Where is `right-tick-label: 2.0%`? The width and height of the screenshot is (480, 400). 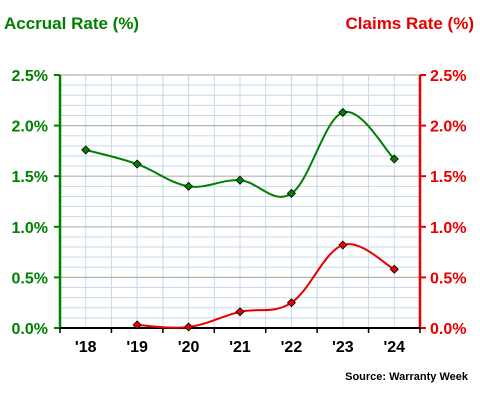 right-tick-label: 2.0% is located at coordinates (448, 127).